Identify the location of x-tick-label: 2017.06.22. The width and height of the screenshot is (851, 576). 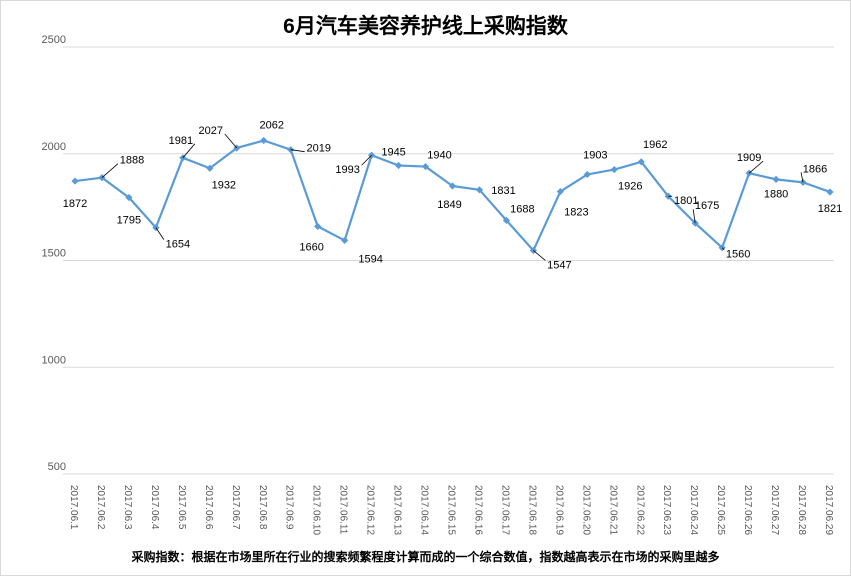
(639, 510).